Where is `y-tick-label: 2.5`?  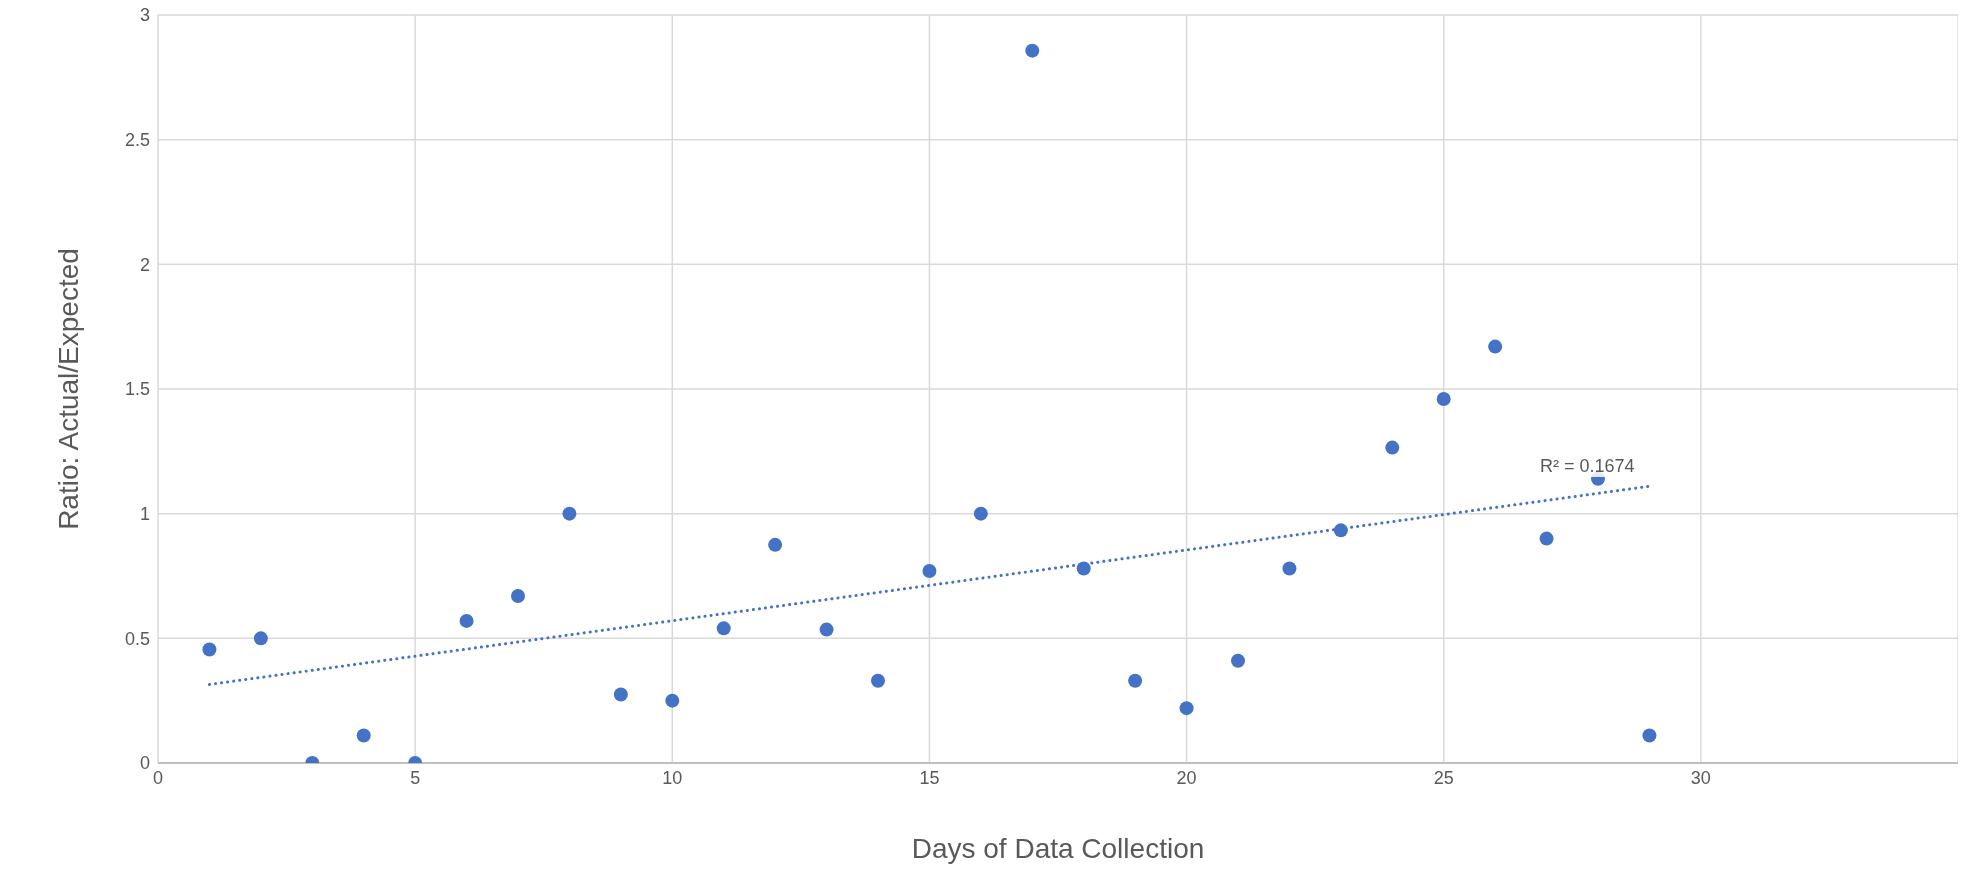
y-tick-label: 2.5 is located at coordinates (137, 140).